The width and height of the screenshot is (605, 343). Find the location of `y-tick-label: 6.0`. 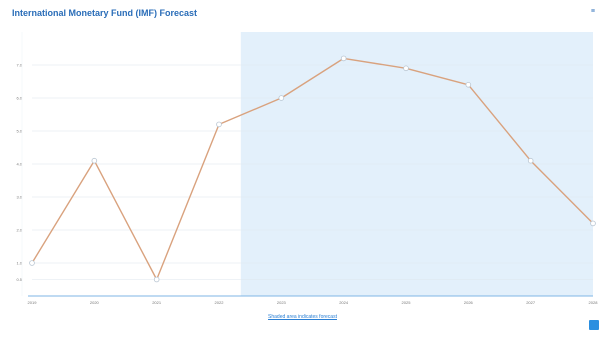

y-tick-label: 6.0 is located at coordinates (19, 98).